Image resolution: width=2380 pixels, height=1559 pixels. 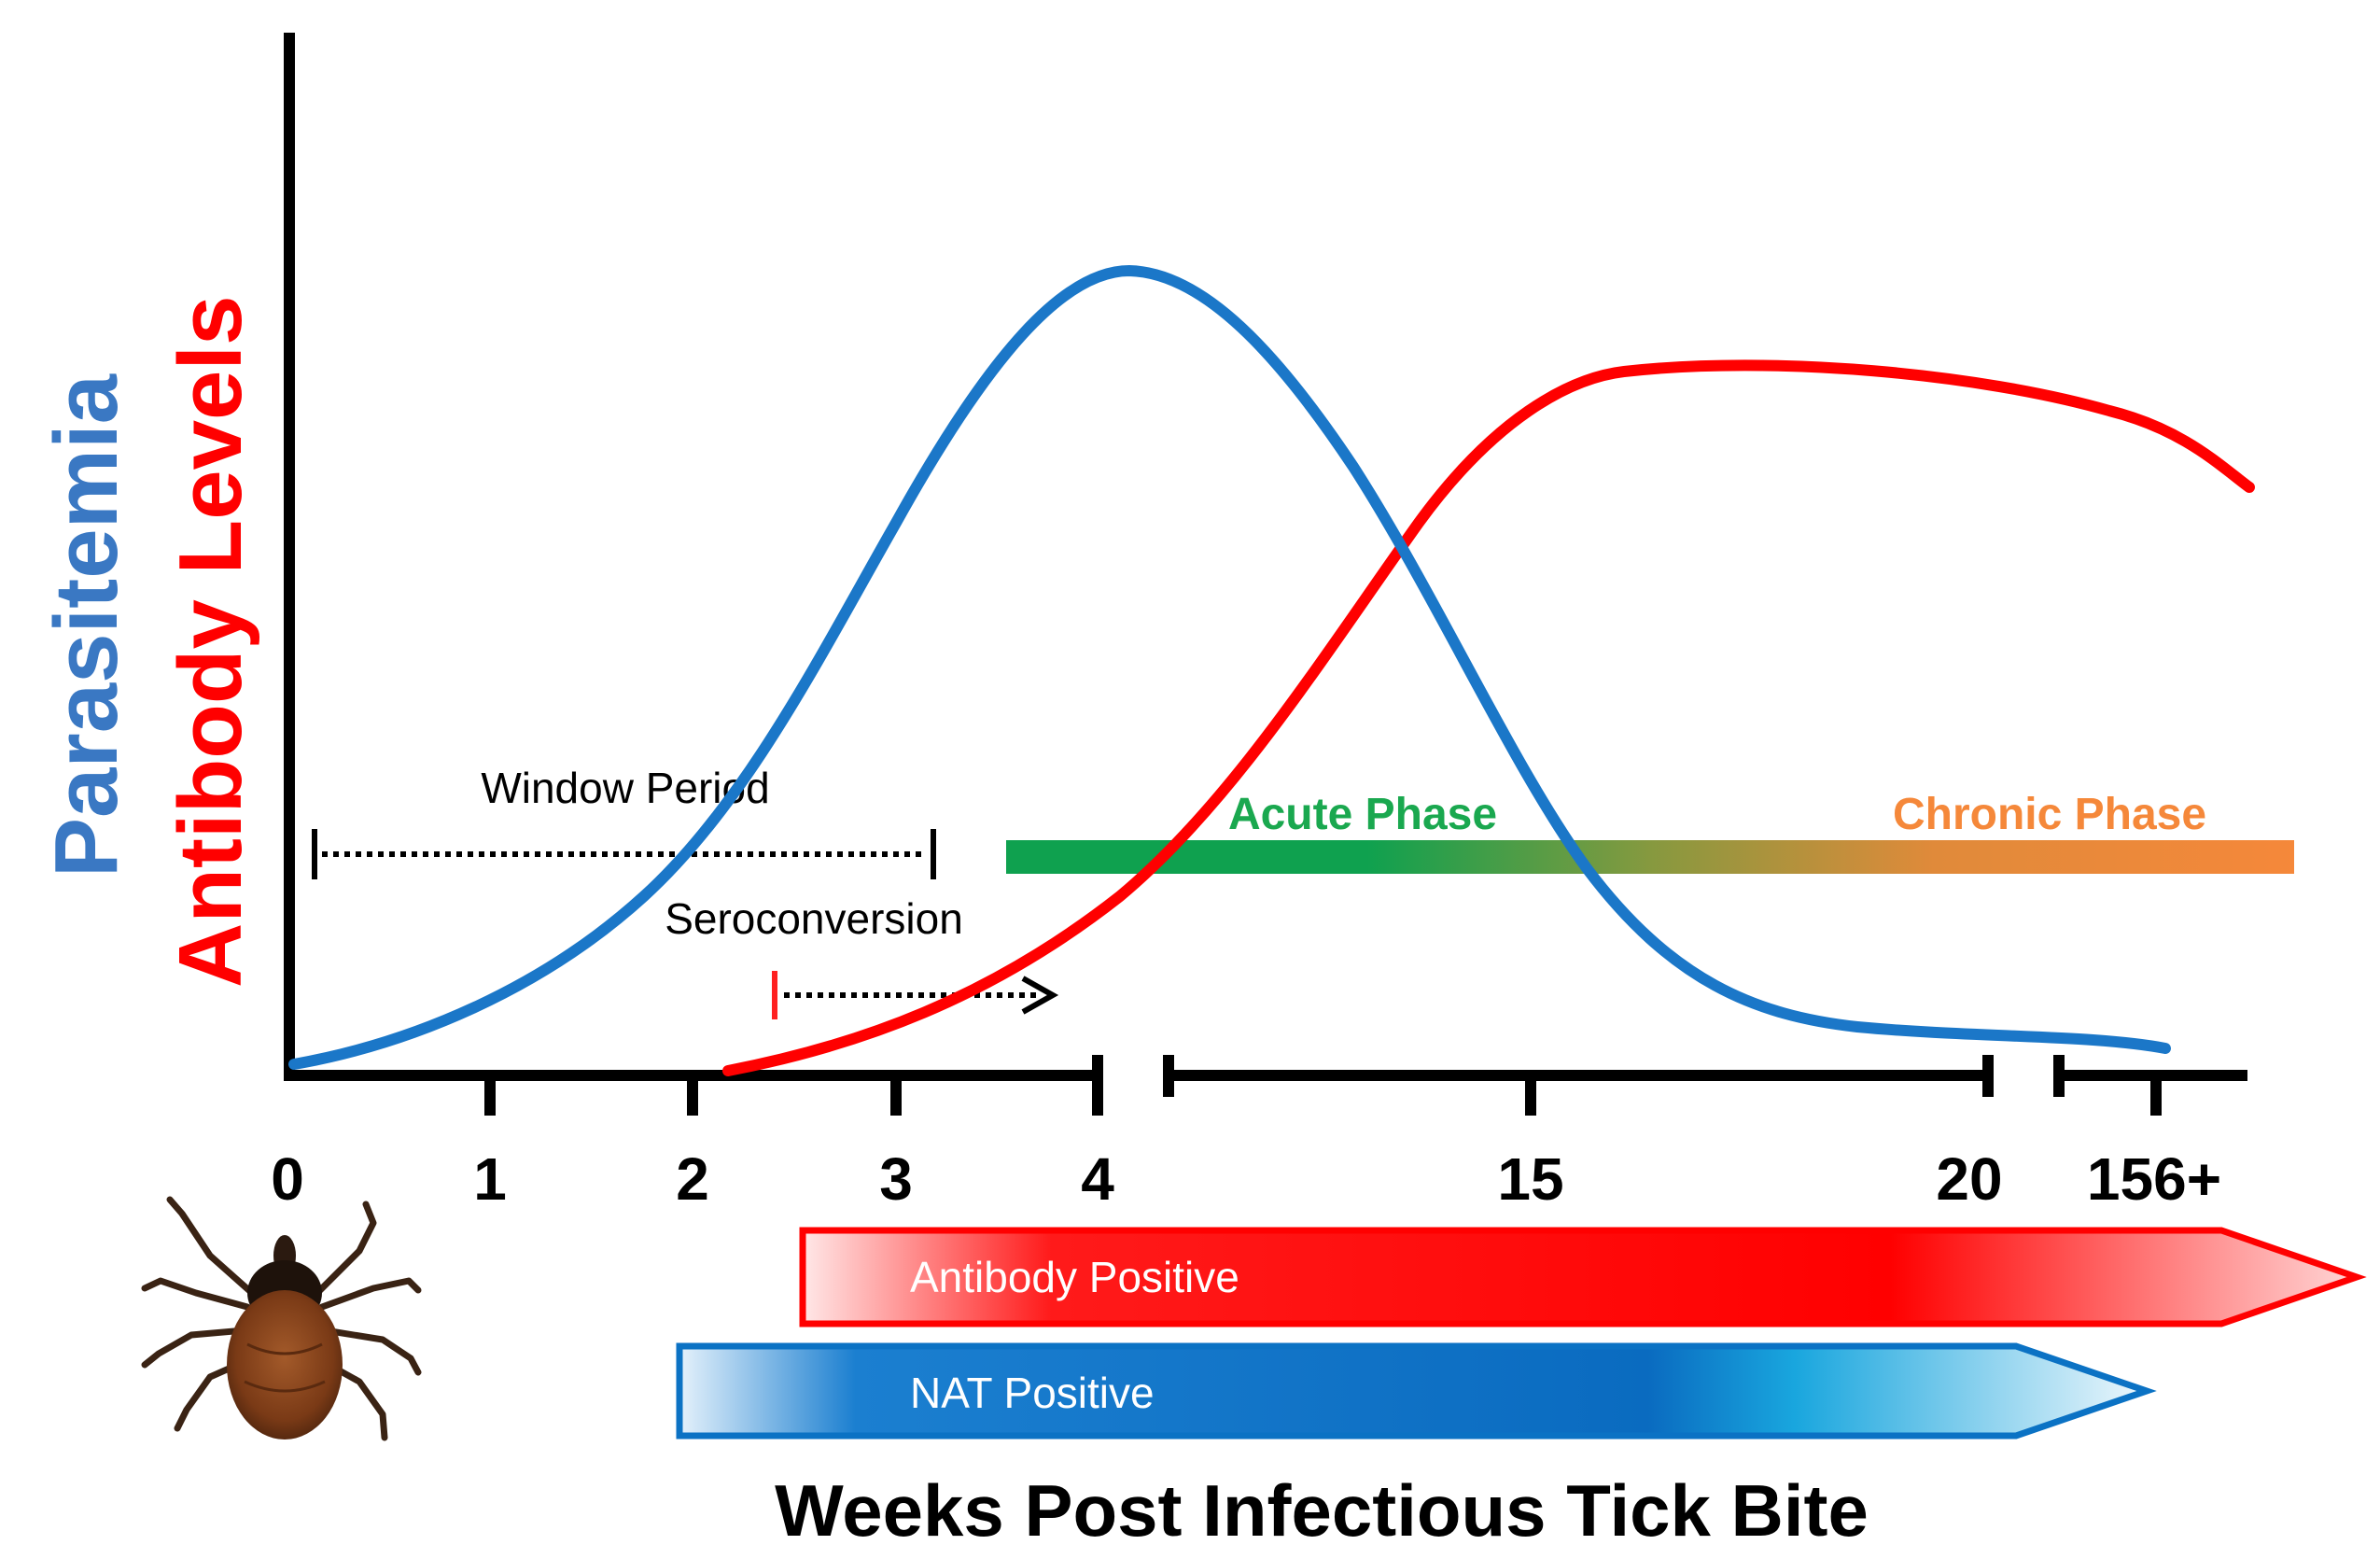 I want to click on seroconversion-label: Seroconversion, so click(x=814, y=918).